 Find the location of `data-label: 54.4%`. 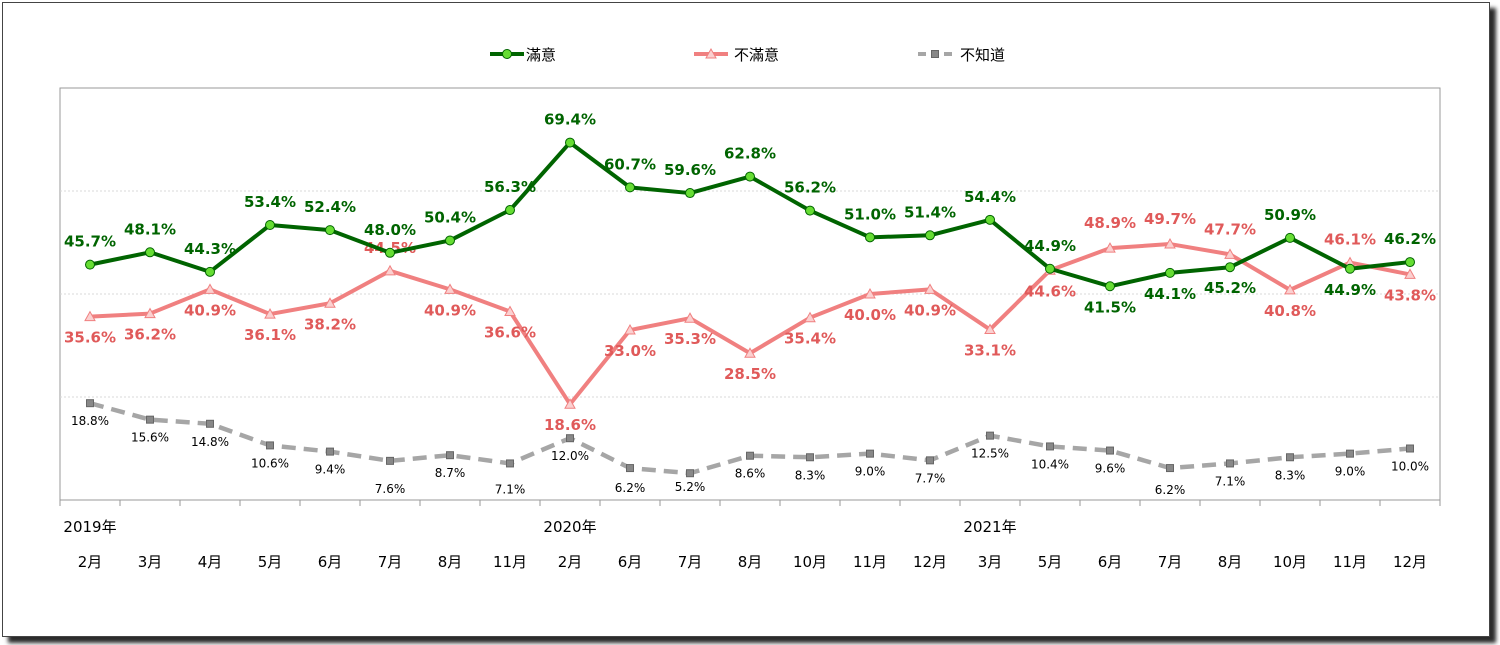

data-label: 54.4% is located at coordinates (990, 197).